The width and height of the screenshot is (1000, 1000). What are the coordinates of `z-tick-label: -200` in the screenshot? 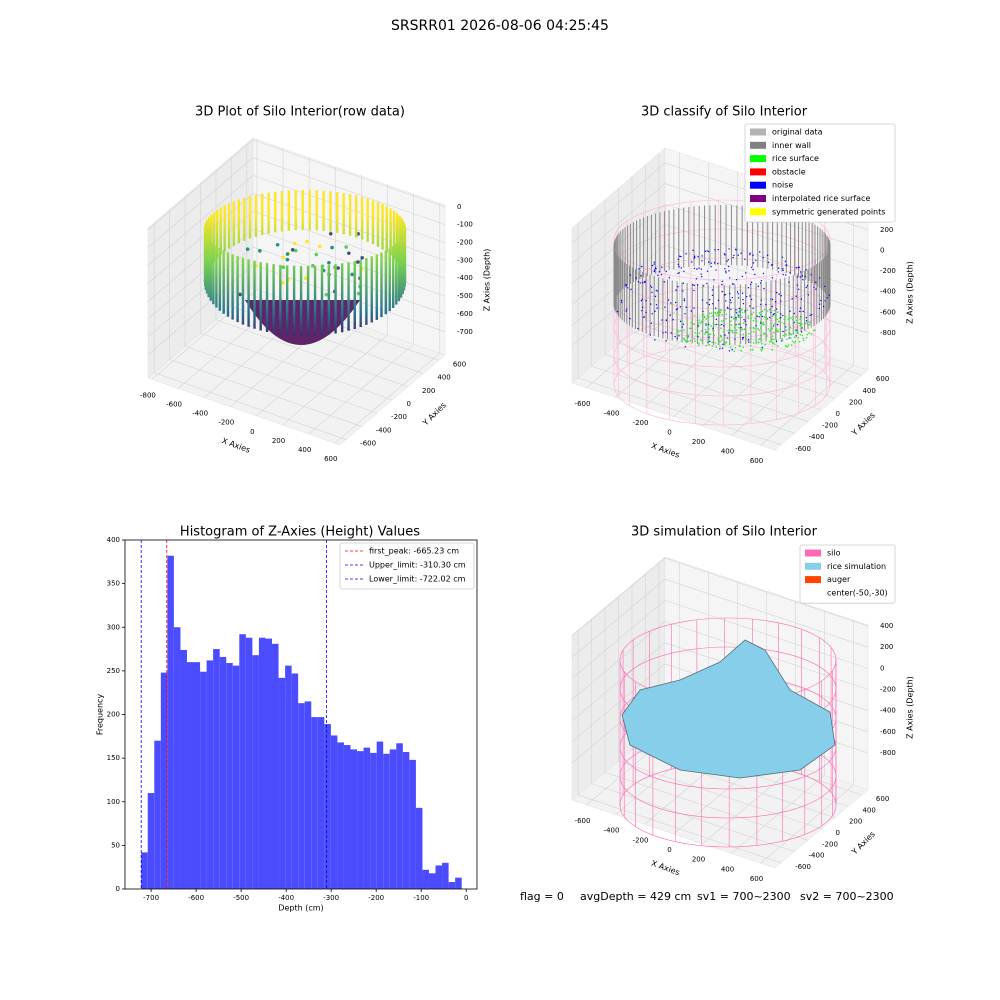 It's located at (888, 271).